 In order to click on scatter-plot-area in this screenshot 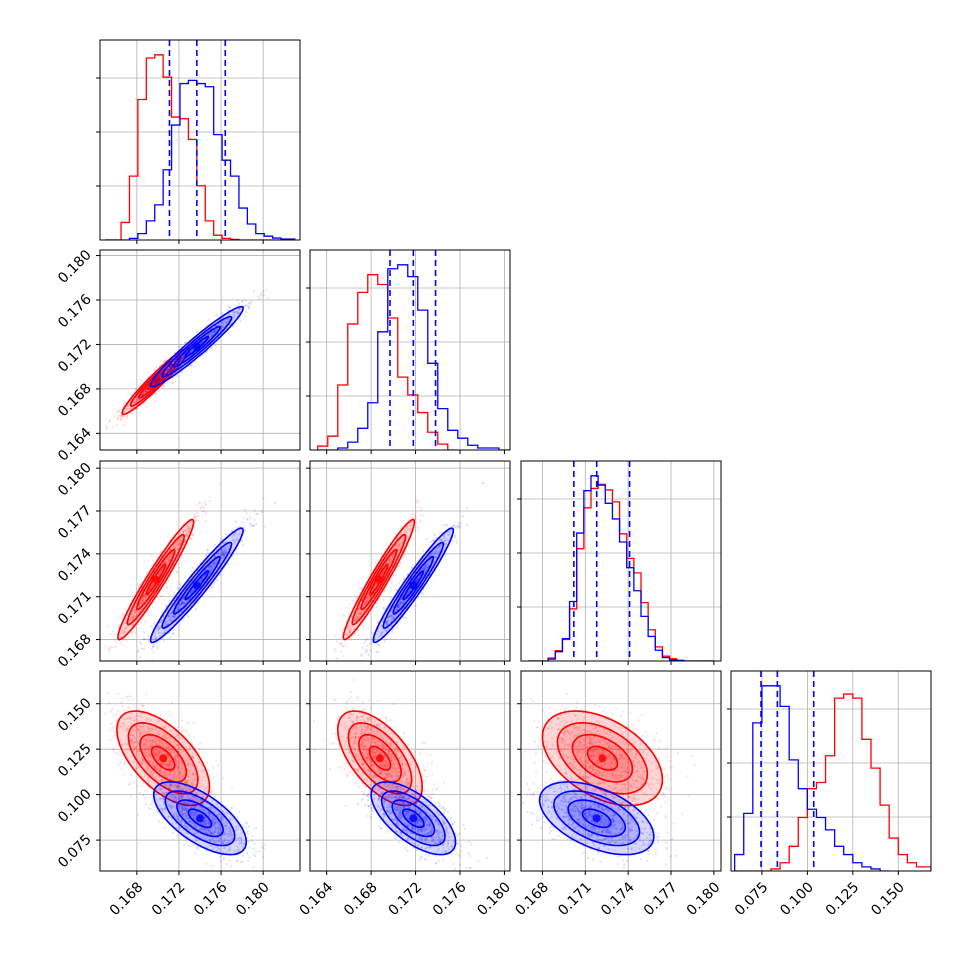, I will do `click(410, 561)`.